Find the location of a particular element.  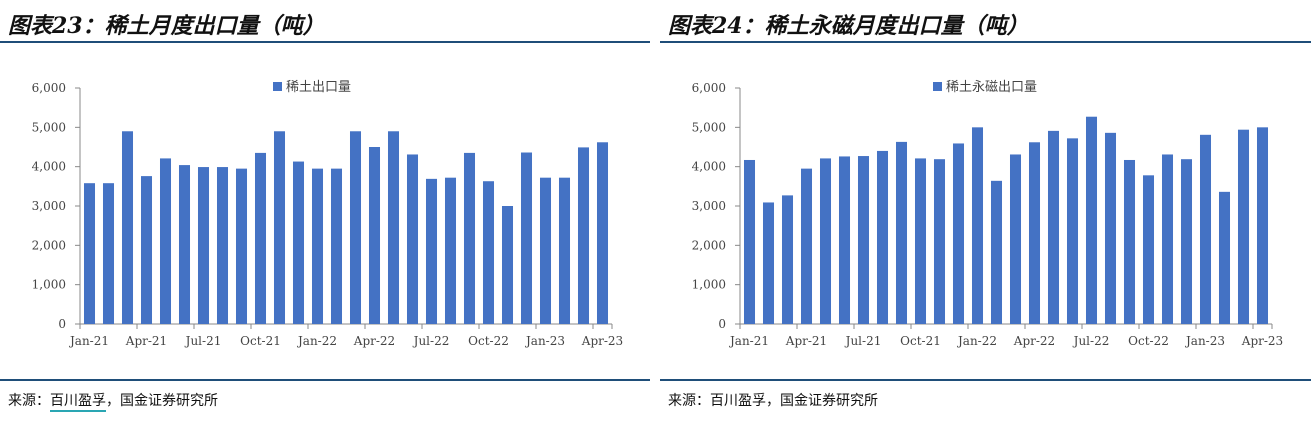

figure-title: 图表24：稀土永磁月度出口量（吨） is located at coordinates (848, 26).